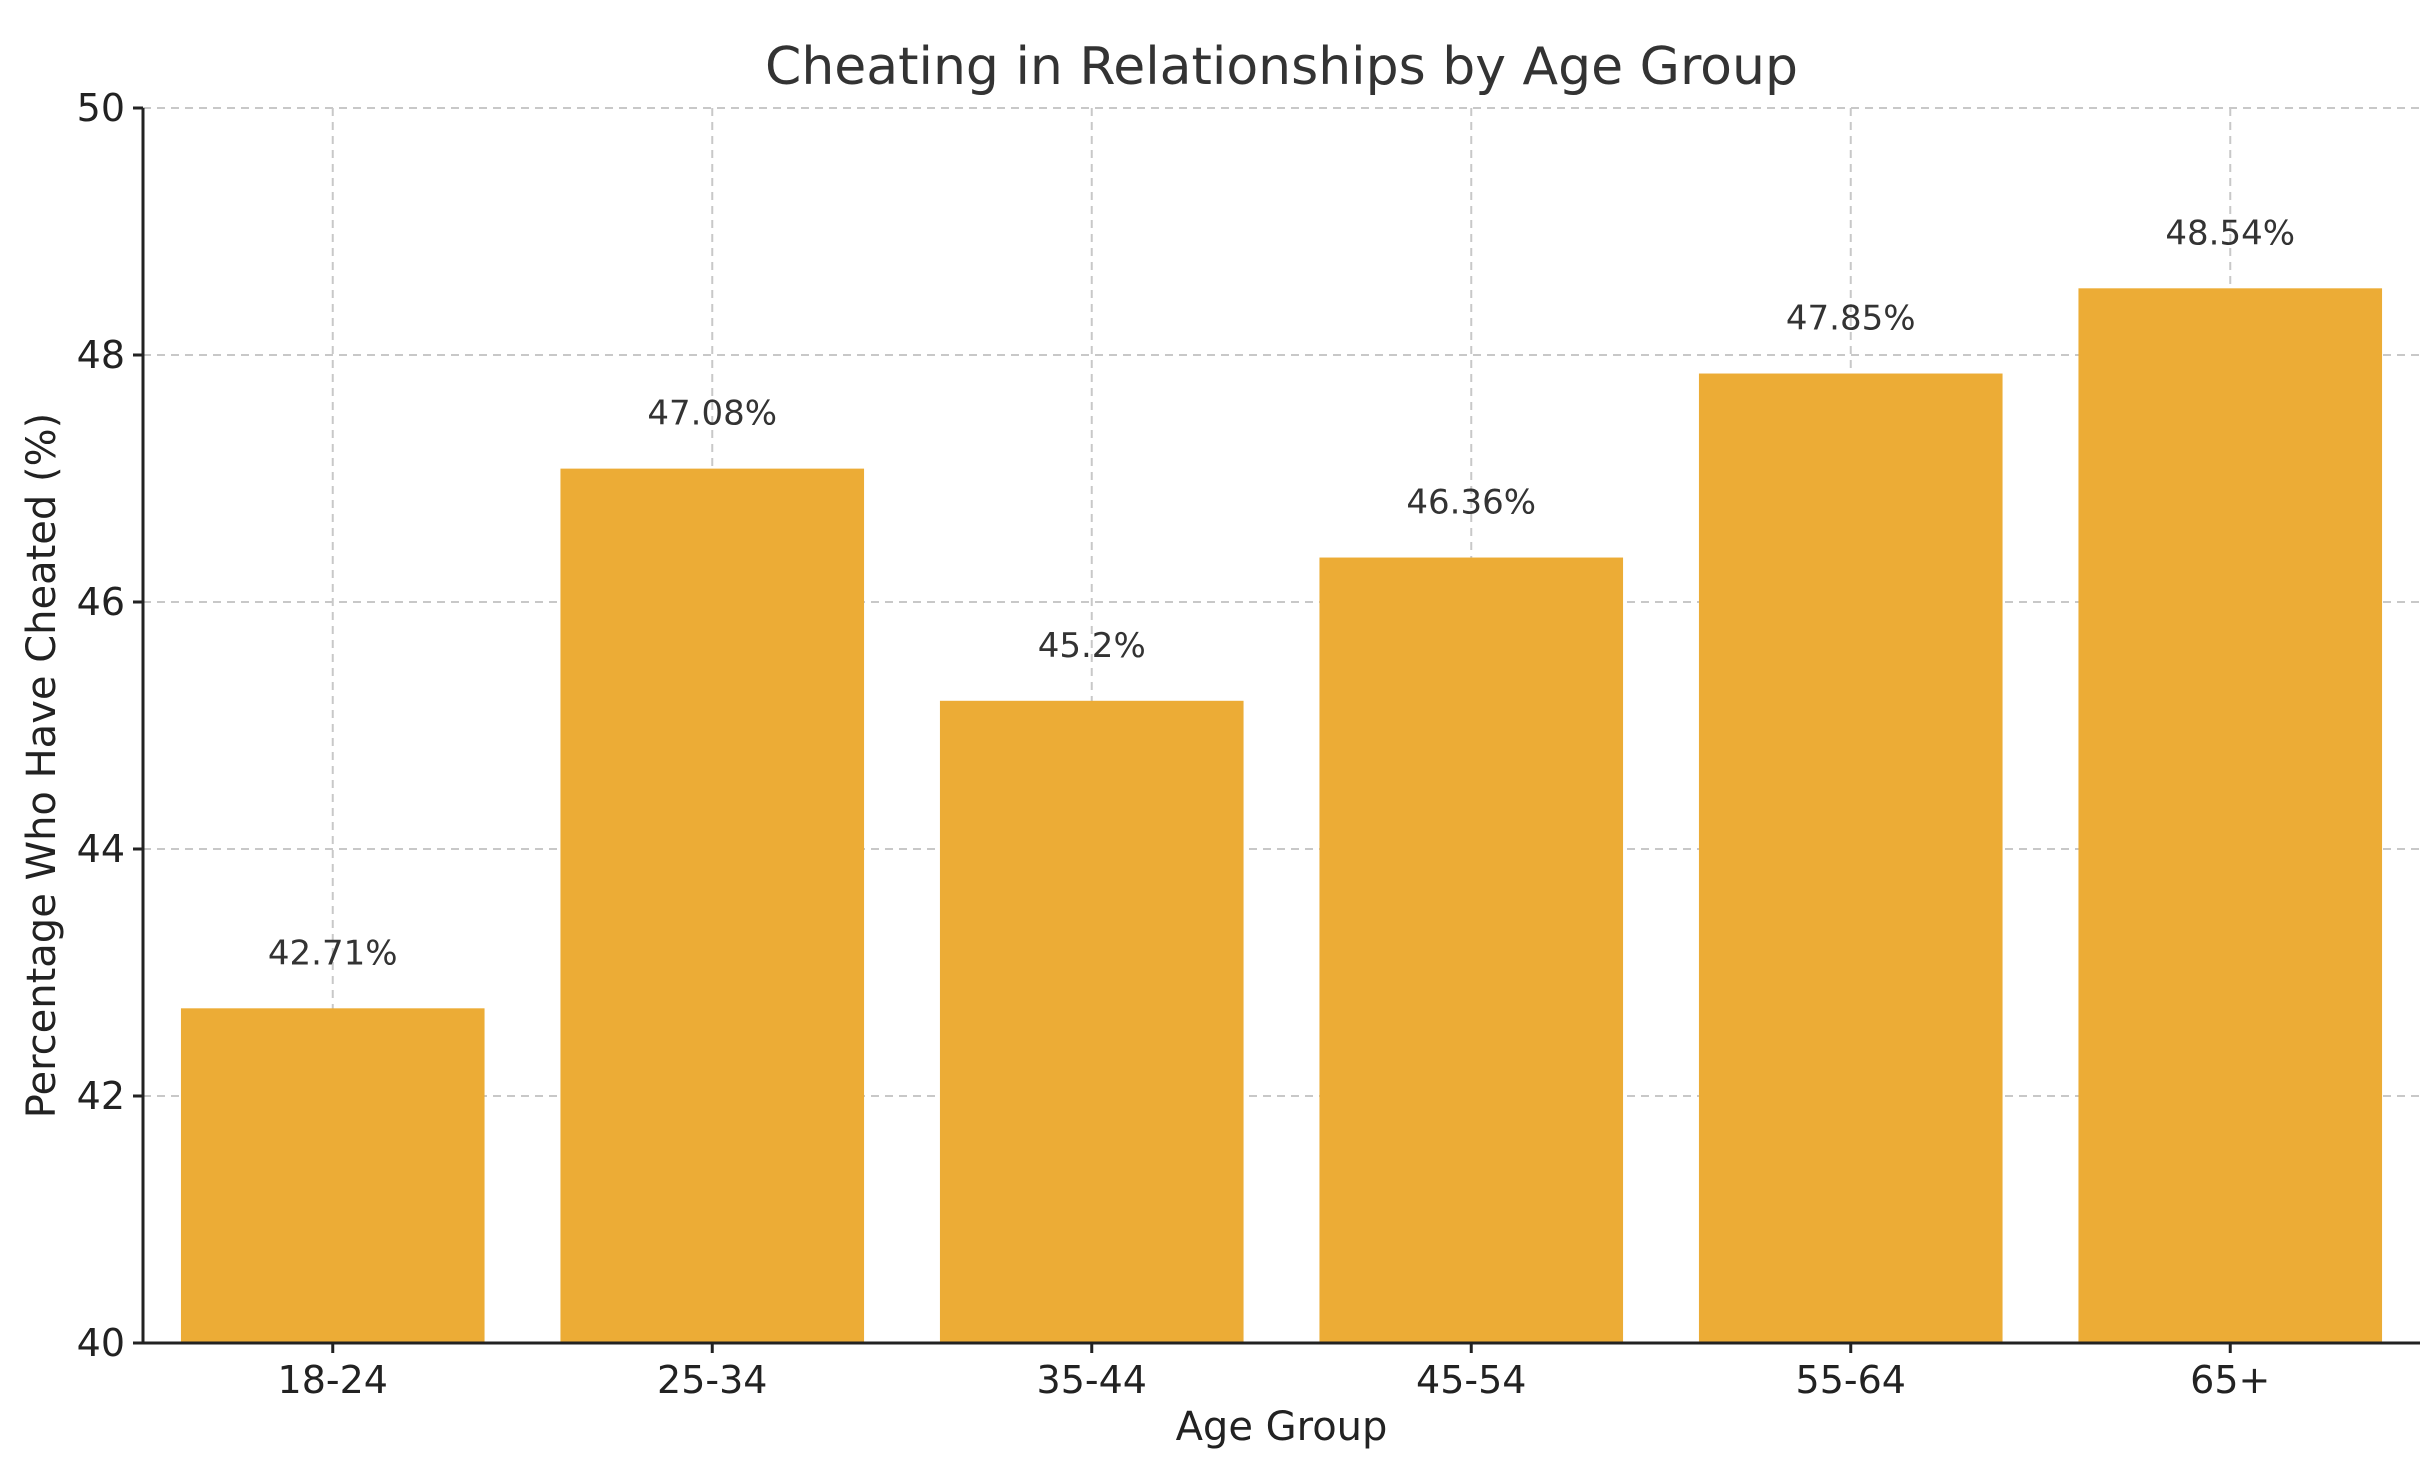  Describe the element at coordinates (1282, 1427) in the screenshot. I see `x-axis-title: Age Group` at that location.